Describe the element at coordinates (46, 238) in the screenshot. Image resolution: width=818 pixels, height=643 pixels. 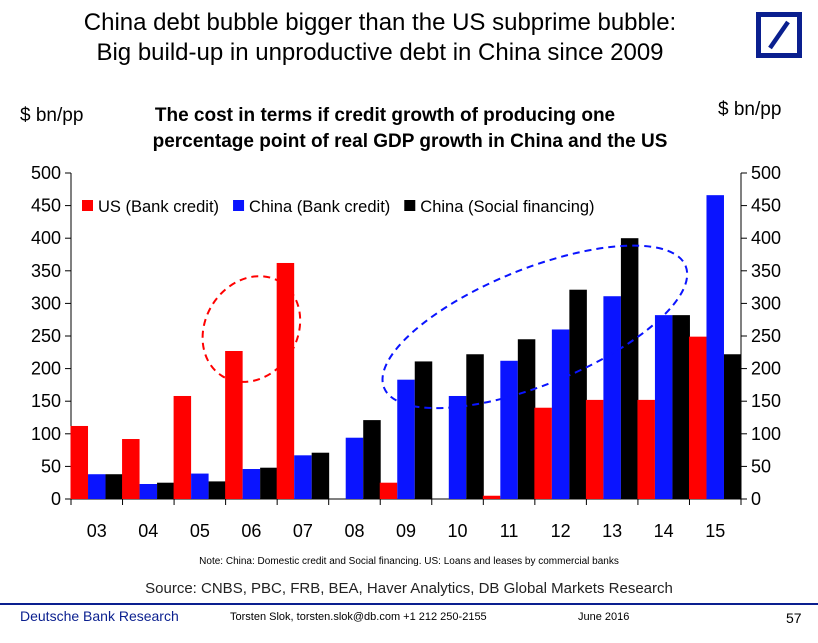
I see `y-tick-label-left: 400` at that location.